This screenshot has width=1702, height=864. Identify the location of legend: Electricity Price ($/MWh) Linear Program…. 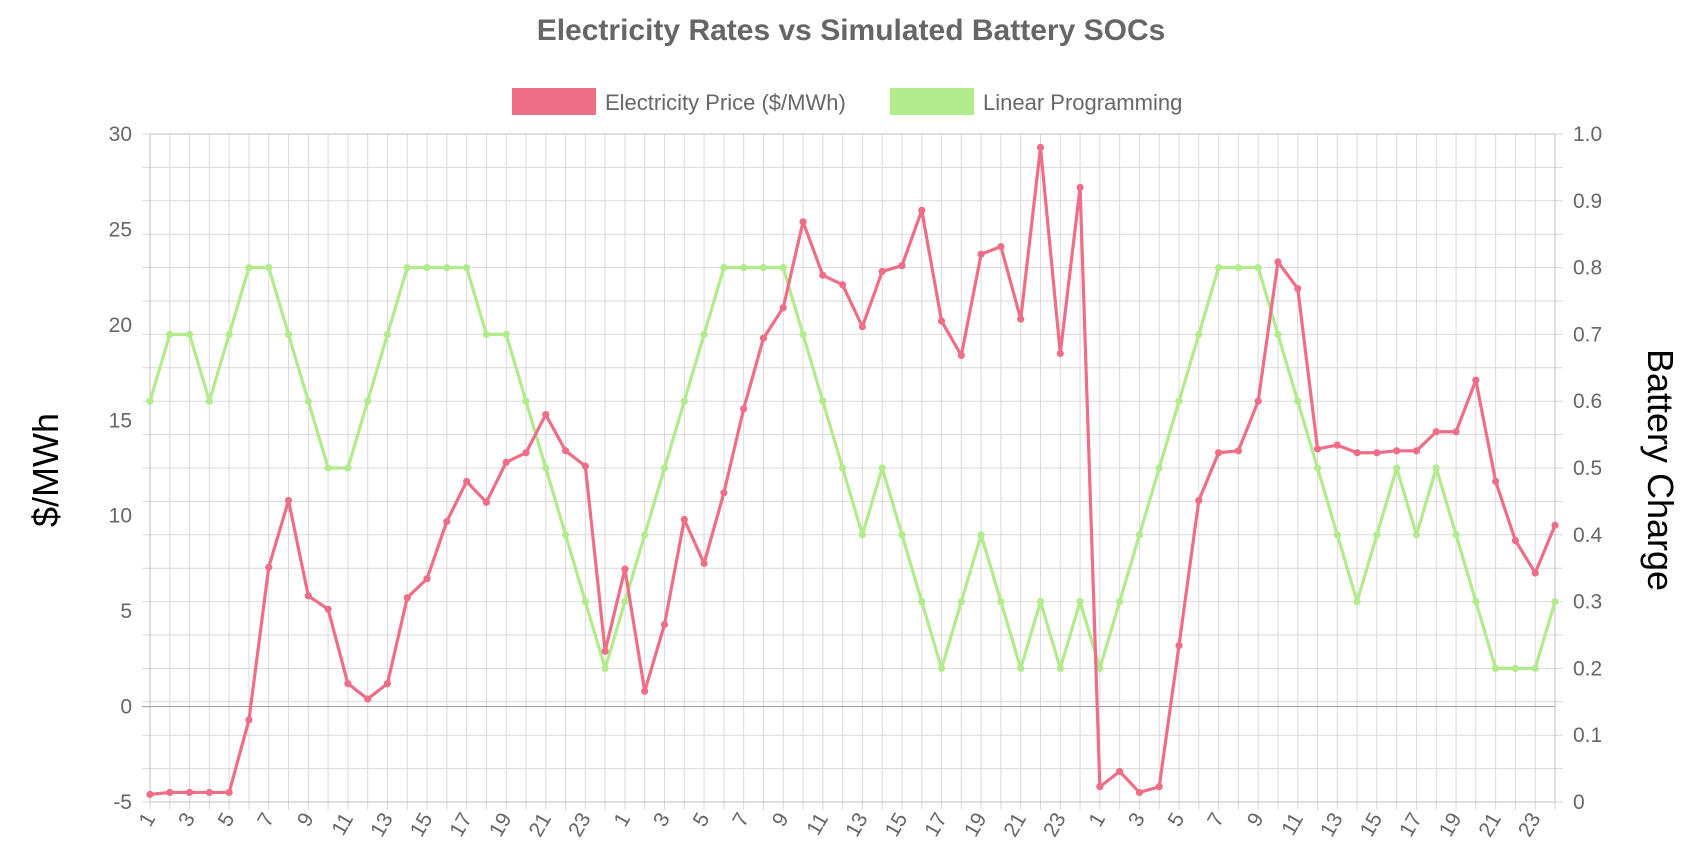
(847, 101).